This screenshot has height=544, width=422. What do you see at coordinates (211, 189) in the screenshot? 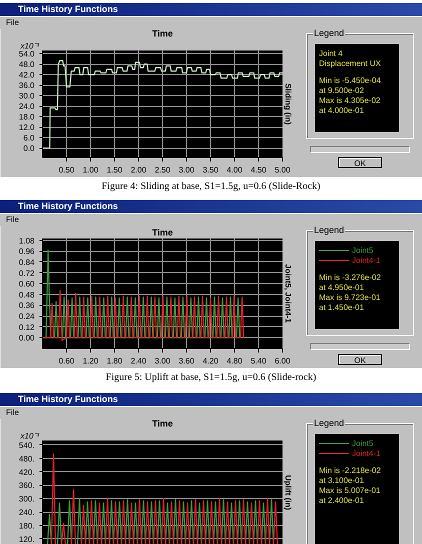
I see `caption: Figure 4: Sliding at base, S1=1.5g, u=0.6 (Slide-Rock)` at bounding box center [211, 189].